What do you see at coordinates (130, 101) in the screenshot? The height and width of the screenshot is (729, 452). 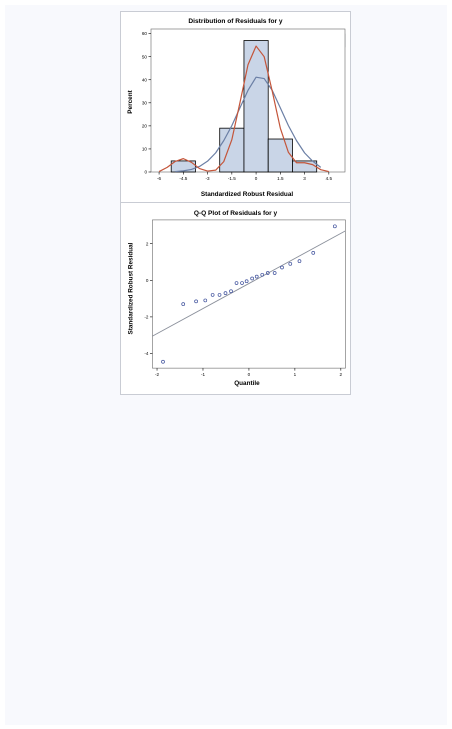 I see `histogram-y-axis-label: Percent` at bounding box center [130, 101].